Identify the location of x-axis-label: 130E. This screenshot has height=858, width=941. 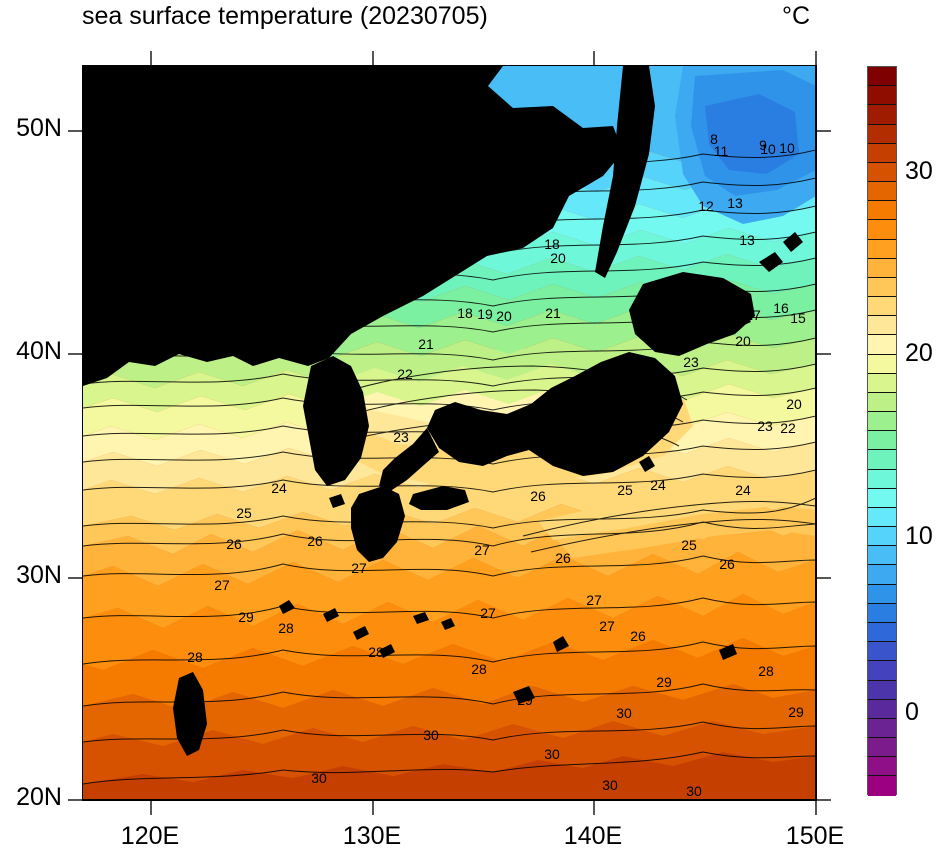
(372, 836).